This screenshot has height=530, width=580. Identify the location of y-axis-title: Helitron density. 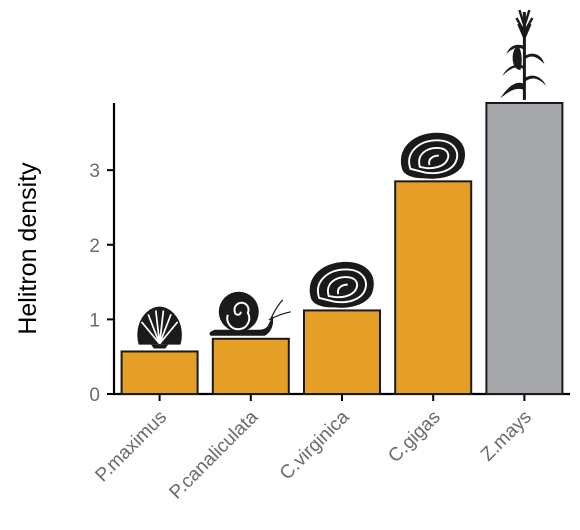
(28, 248).